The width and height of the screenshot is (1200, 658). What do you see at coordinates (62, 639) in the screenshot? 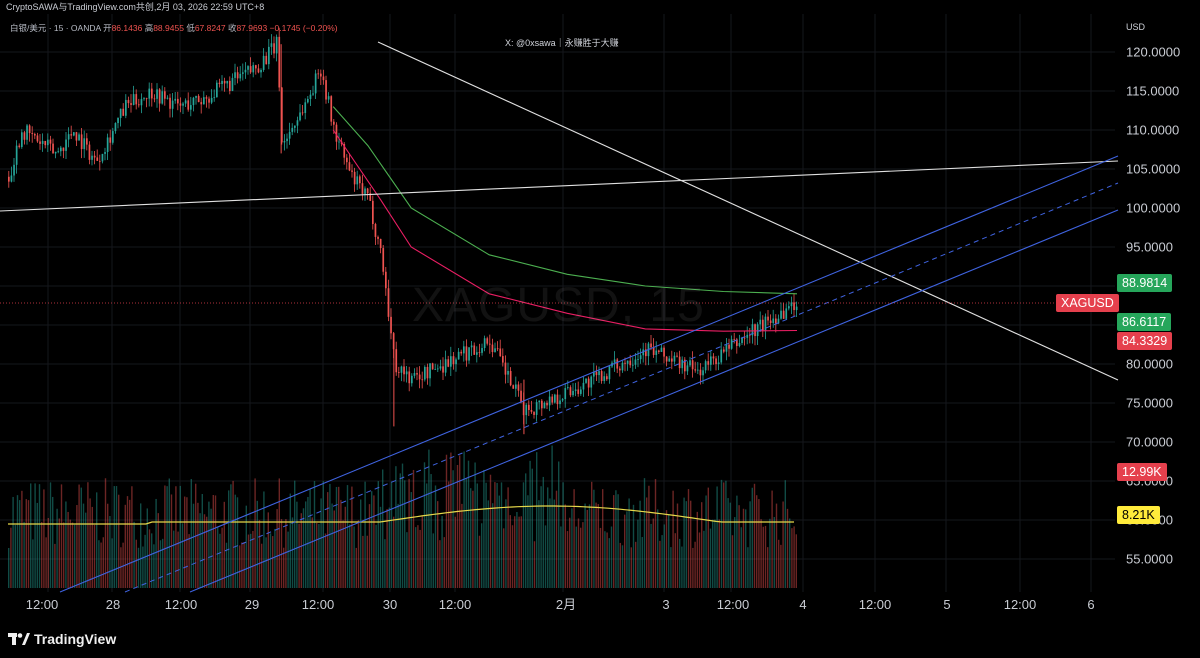
I see `tradingview-logo: TradingView` at bounding box center [62, 639].